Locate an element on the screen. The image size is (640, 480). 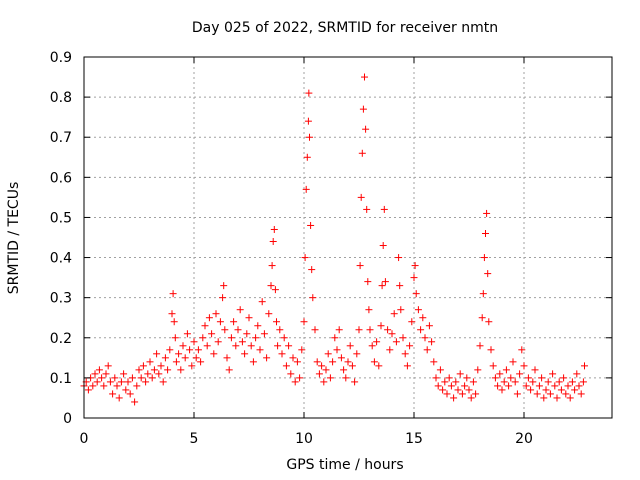
x-tick-label: 10 is located at coordinates (304, 439).